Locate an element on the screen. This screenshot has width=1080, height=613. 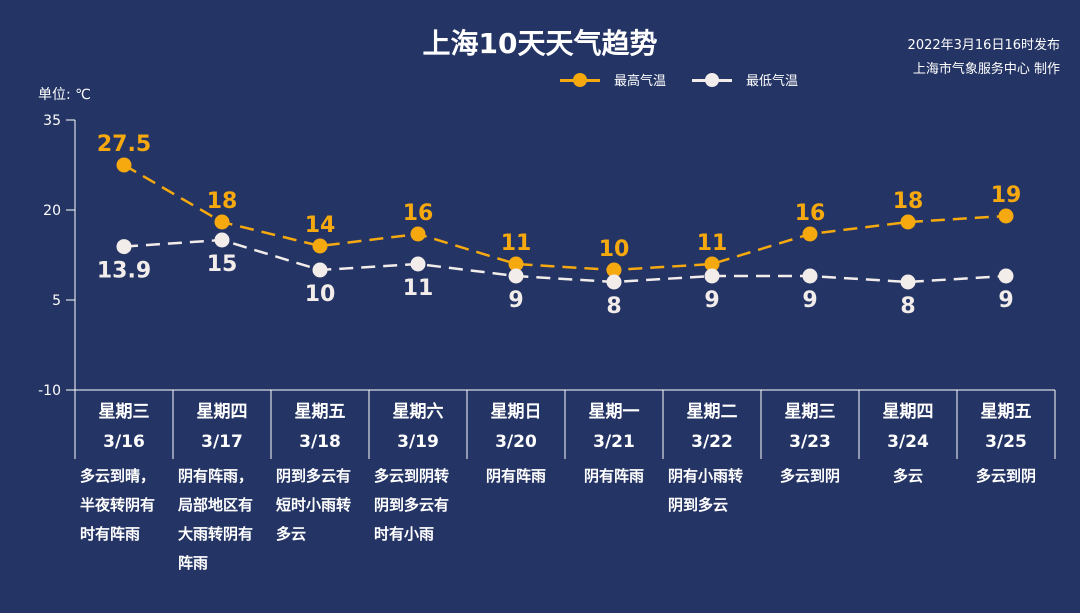
weather-description: 阴有小雨转 阴到多云 is located at coordinates (706, 490).